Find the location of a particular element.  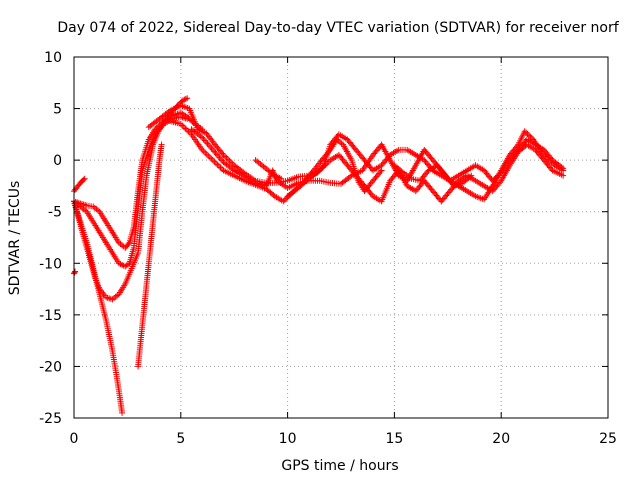

x-tick-label: 15 is located at coordinates (394, 439).